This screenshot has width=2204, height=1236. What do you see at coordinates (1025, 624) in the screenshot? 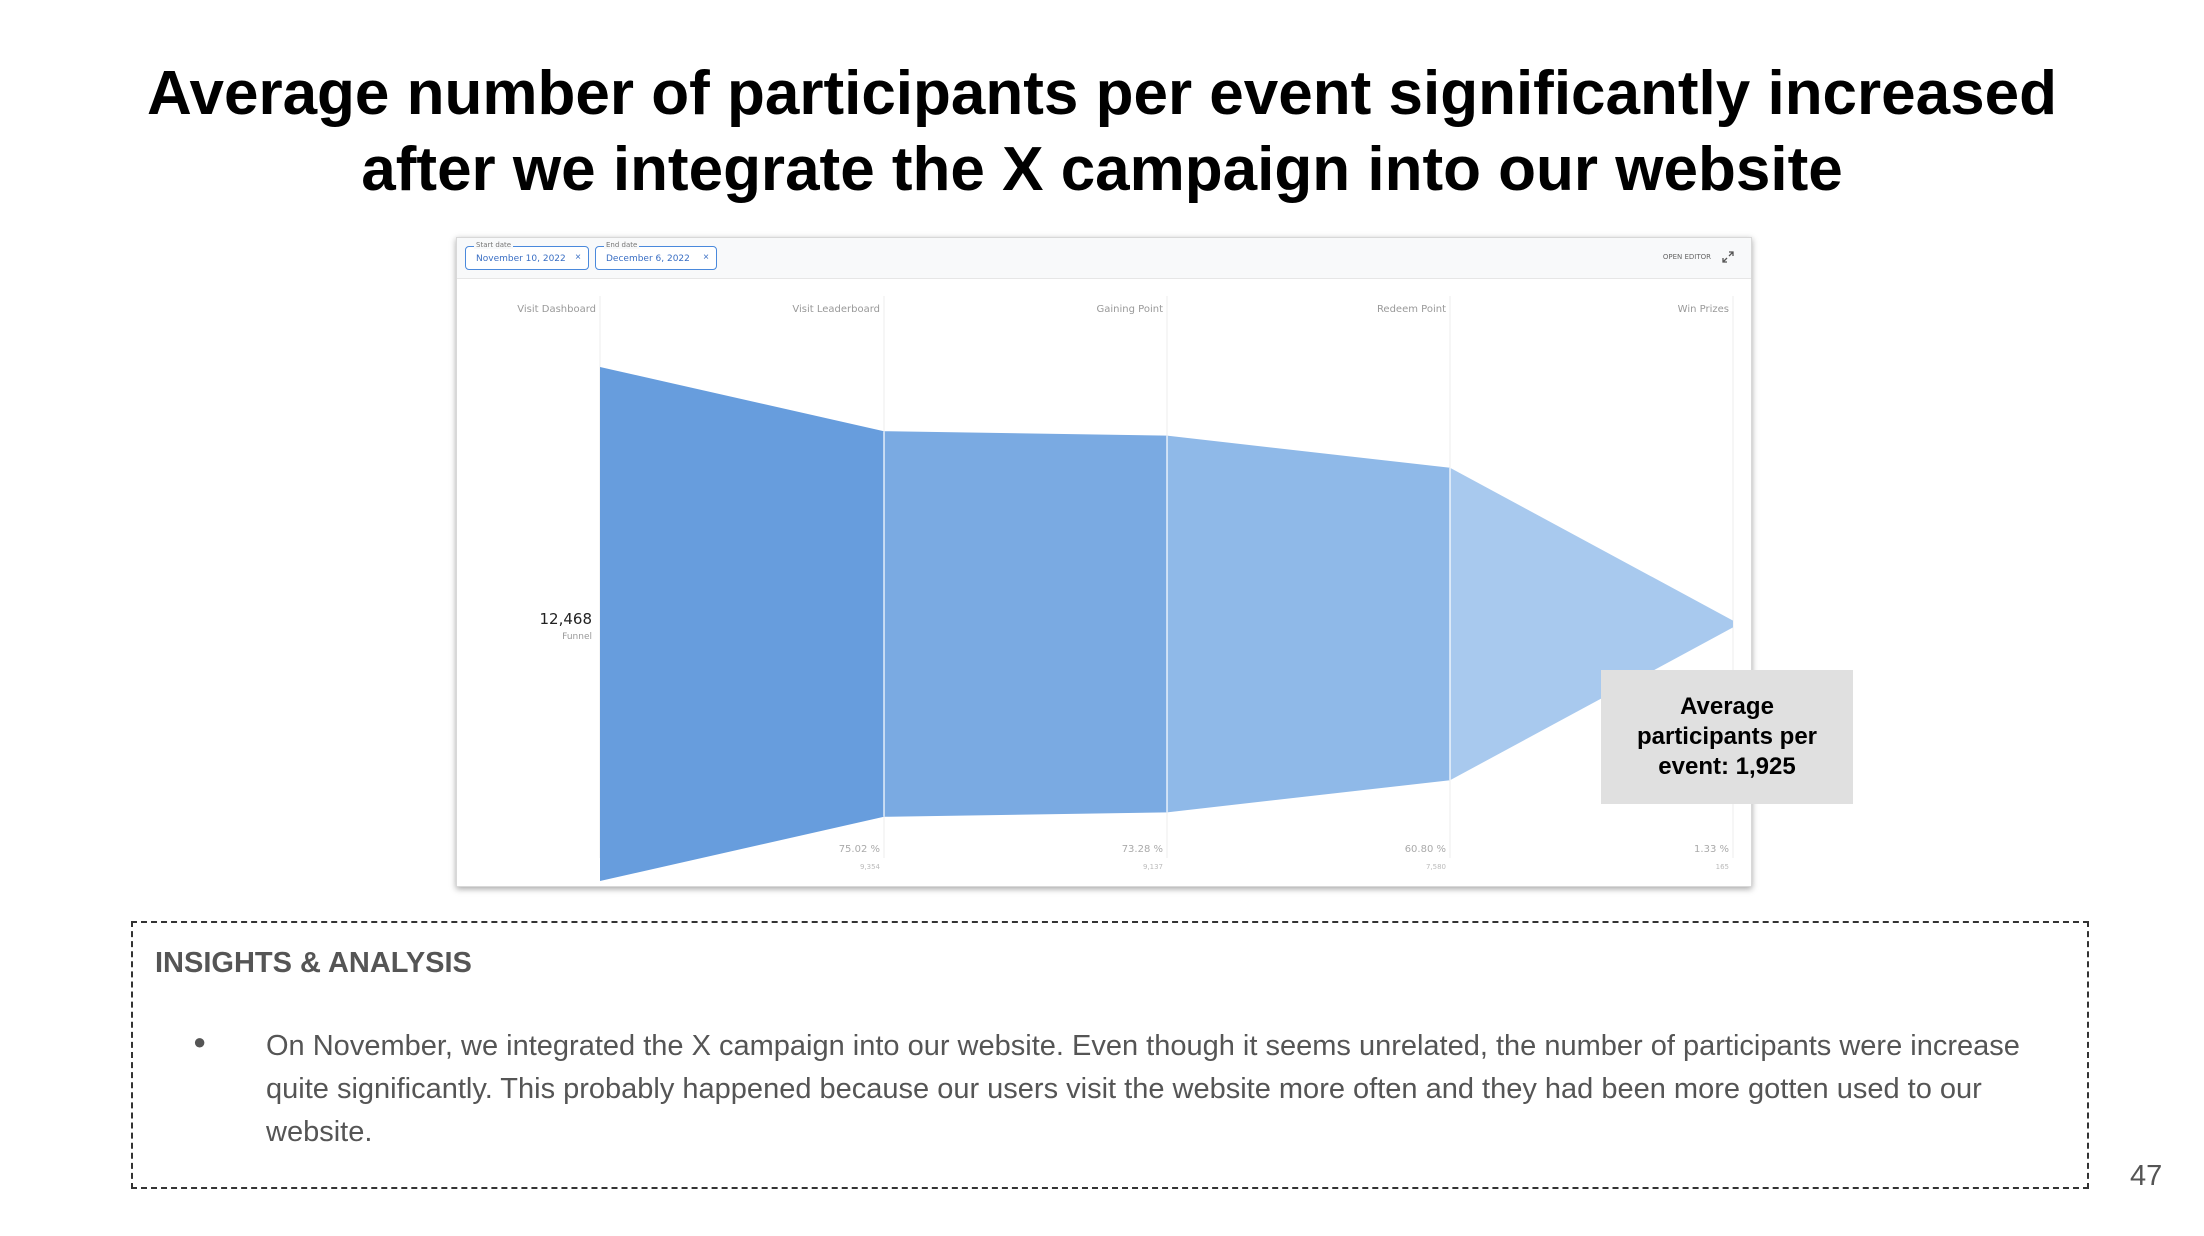
I see `funnel-segment-visit-leaderboard-to-gaining-point` at bounding box center [1025, 624].